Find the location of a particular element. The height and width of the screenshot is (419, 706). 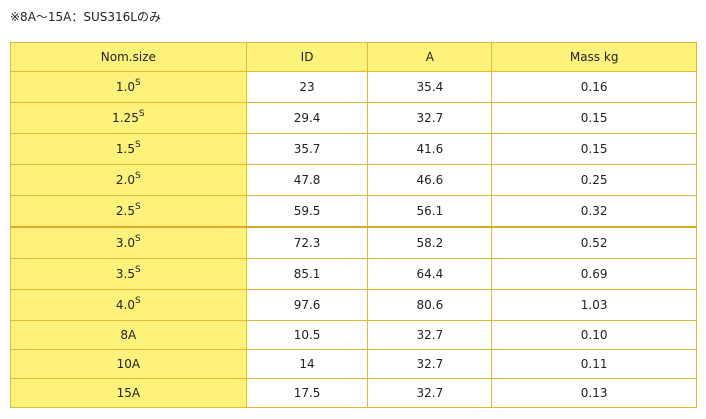

cell-nom-size: 4.0S is located at coordinates (128, 305).